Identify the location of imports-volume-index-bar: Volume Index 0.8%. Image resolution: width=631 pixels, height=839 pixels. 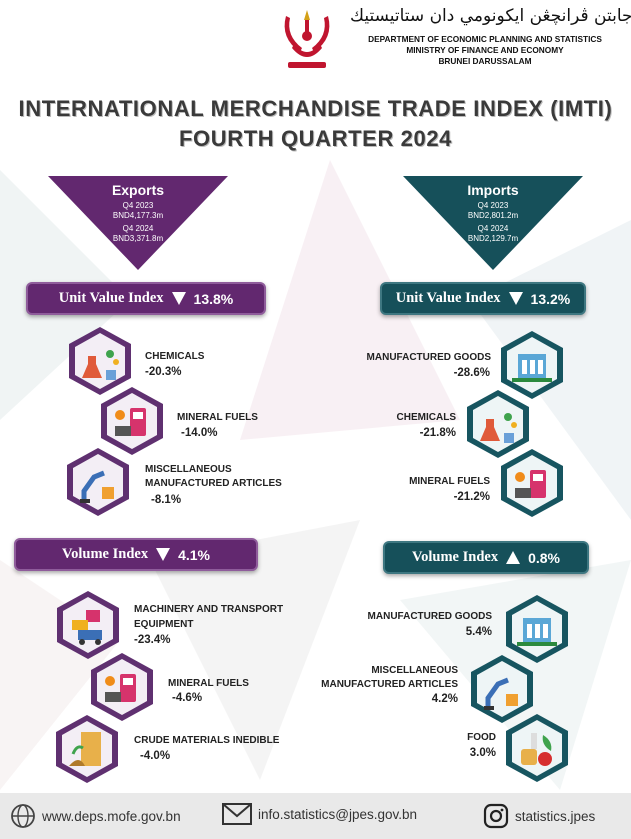
(486, 557).